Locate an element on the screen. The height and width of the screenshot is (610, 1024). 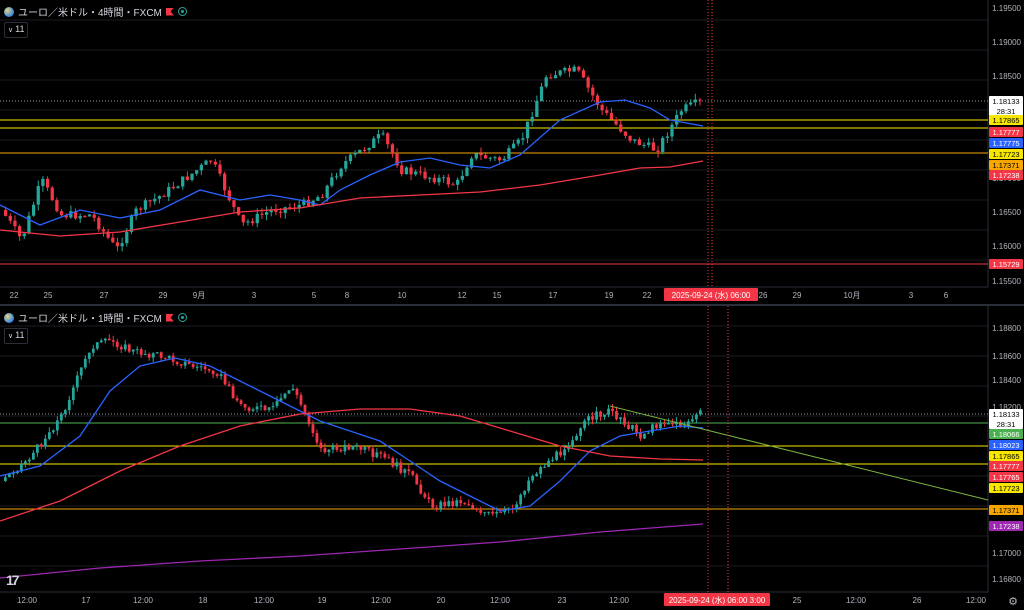
symbol-title-4h: ユーロ／米ドル・4時間・FXCM is located at coordinates (90, 13).